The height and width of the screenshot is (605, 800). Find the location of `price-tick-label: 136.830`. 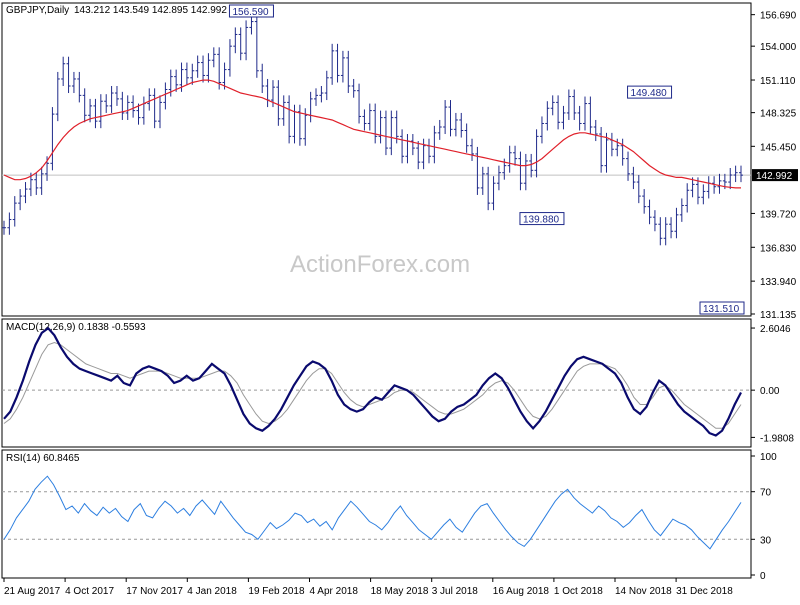

price-tick-label: 136.830 is located at coordinates (778, 248).